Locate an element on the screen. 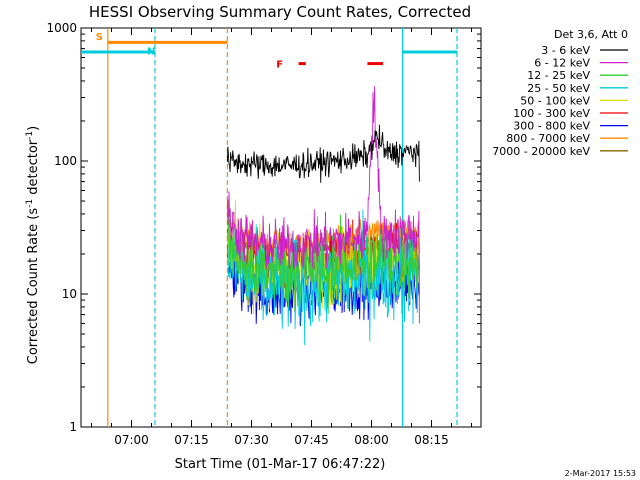 This screenshot has height=480, width=640. y-axis-label: Corrected Count Rate (s-1 detector-1) is located at coordinates (33, 245).